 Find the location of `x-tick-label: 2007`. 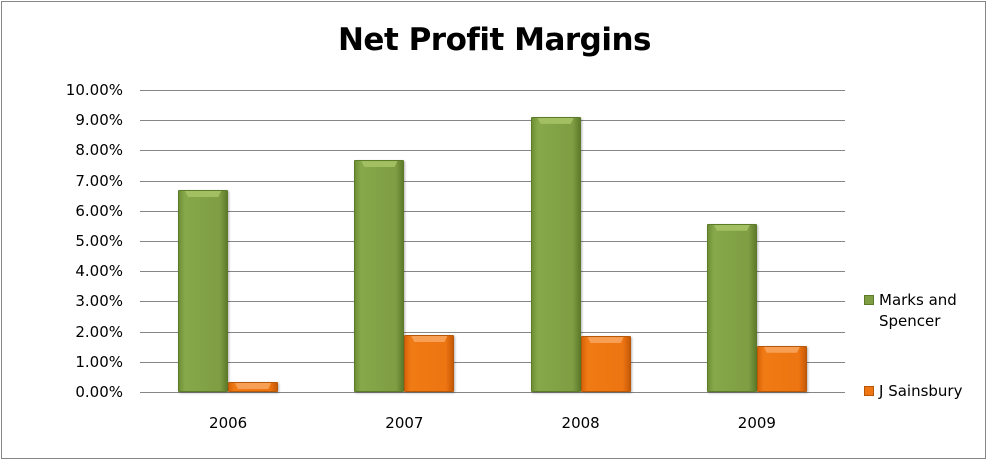

x-tick-label: 2007 is located at coordinates (404, 423).